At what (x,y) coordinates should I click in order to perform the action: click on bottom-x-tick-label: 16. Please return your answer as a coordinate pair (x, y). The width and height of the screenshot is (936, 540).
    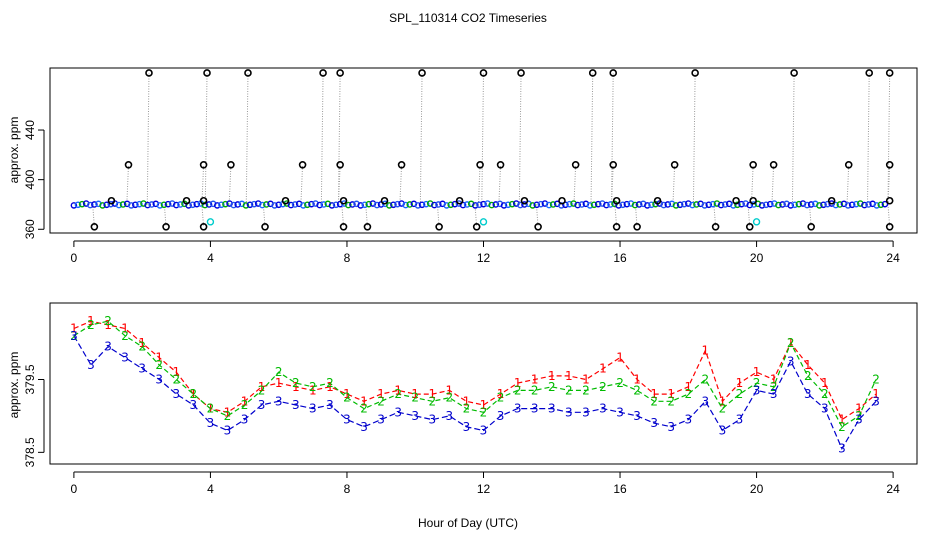
    Looking at the image, I should click on (620, 489).